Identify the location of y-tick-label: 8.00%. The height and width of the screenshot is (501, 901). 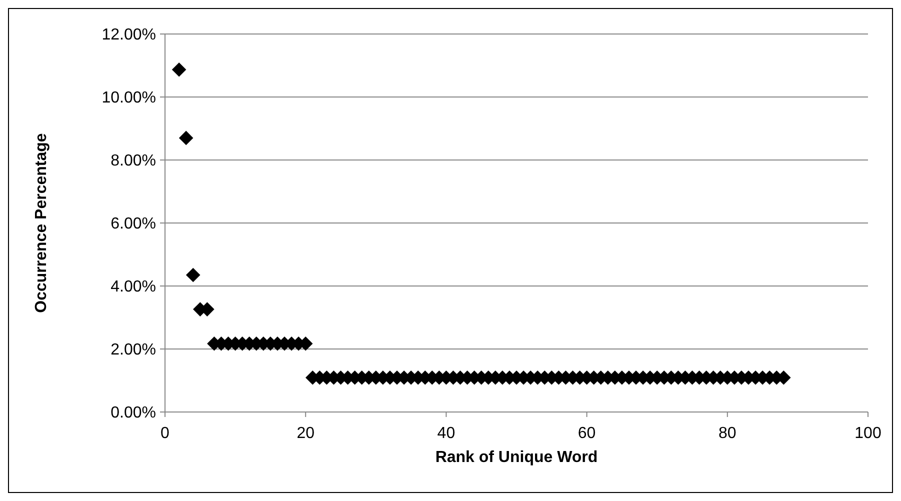
(133, 161).